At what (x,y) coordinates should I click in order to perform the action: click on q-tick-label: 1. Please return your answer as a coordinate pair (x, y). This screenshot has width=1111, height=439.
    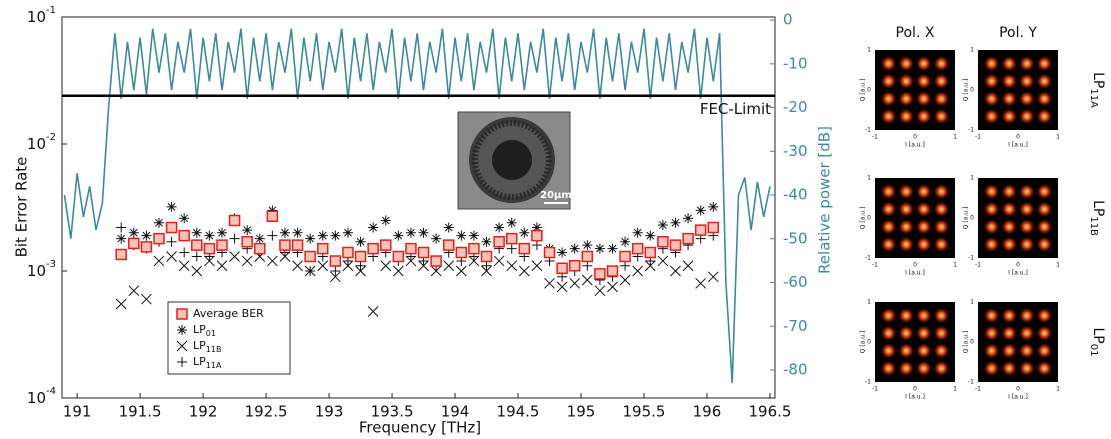
    Looking at the image, I should click on (972, 178).